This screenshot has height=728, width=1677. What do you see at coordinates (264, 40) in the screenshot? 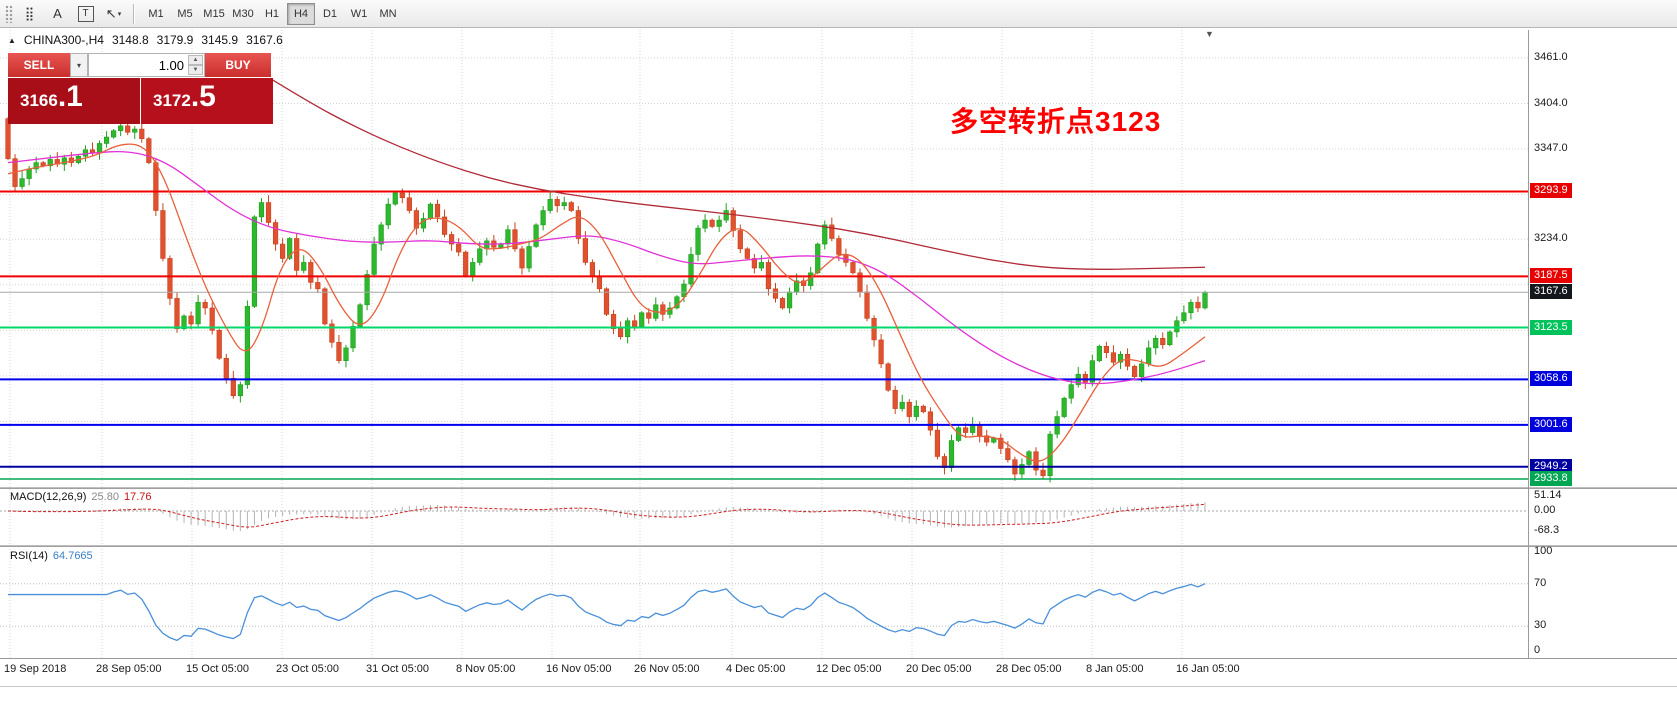
I see `ohlc-close: 3167.6` at bounding box center [264, 40].